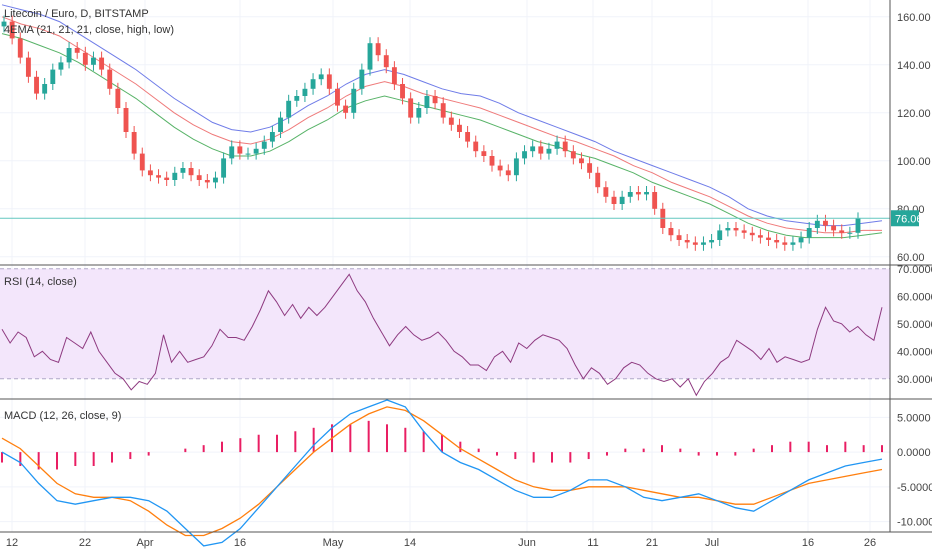 This screenshot has width=932, height=555. Describe the element at coordinates (652, 543) in the screenshot. I see `x-tick-label: 21` at that location.